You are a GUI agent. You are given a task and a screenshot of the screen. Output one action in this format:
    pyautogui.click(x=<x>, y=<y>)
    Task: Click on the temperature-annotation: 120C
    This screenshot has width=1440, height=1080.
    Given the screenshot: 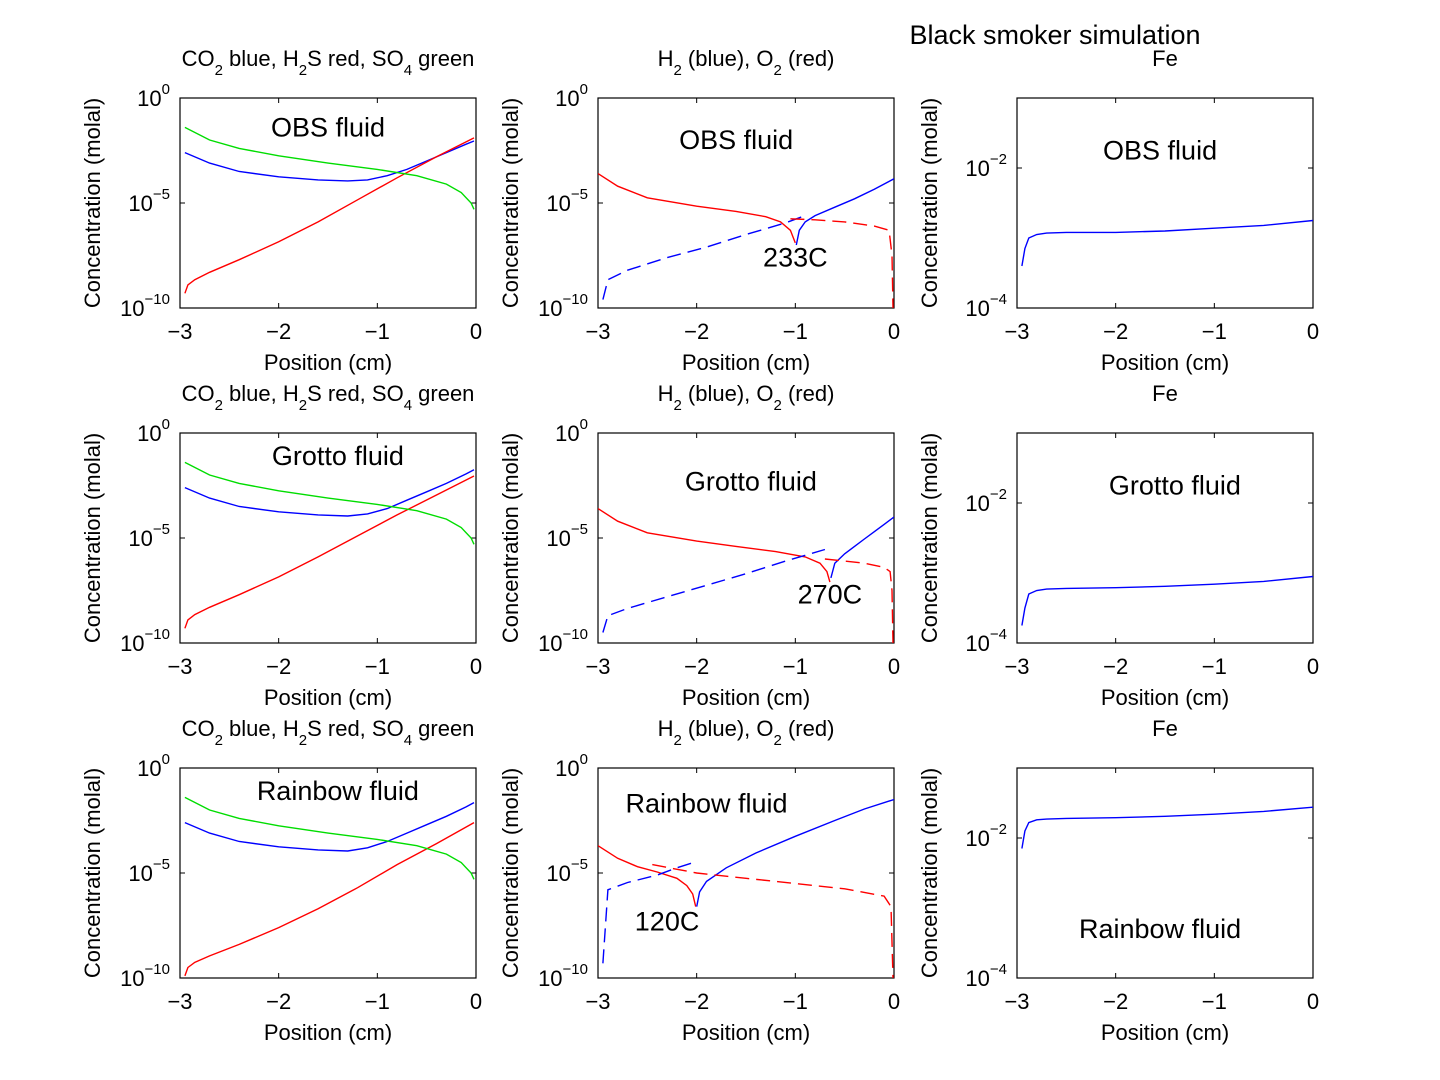 What is the action you would take?
    pyautogui.click(x=667, y=921)
    